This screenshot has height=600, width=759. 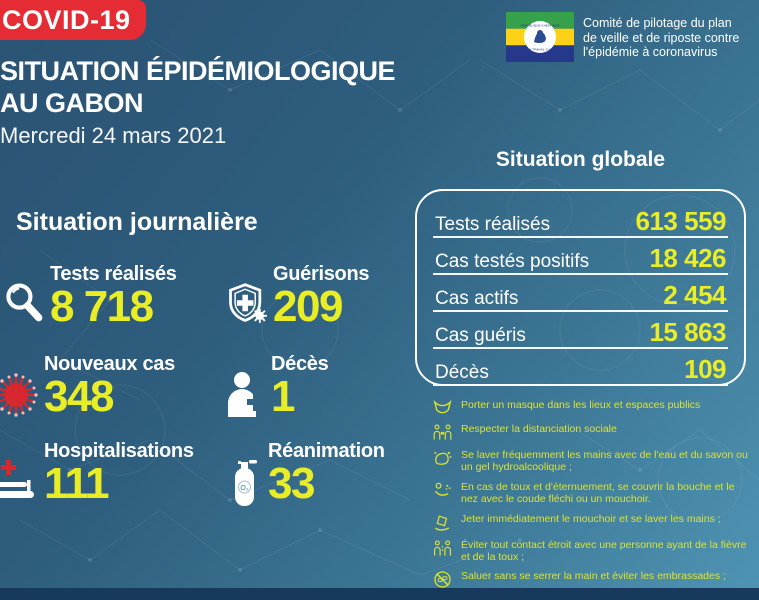 I want to click on stat-label: Nouveaux cas, so click(x=109, y=364).